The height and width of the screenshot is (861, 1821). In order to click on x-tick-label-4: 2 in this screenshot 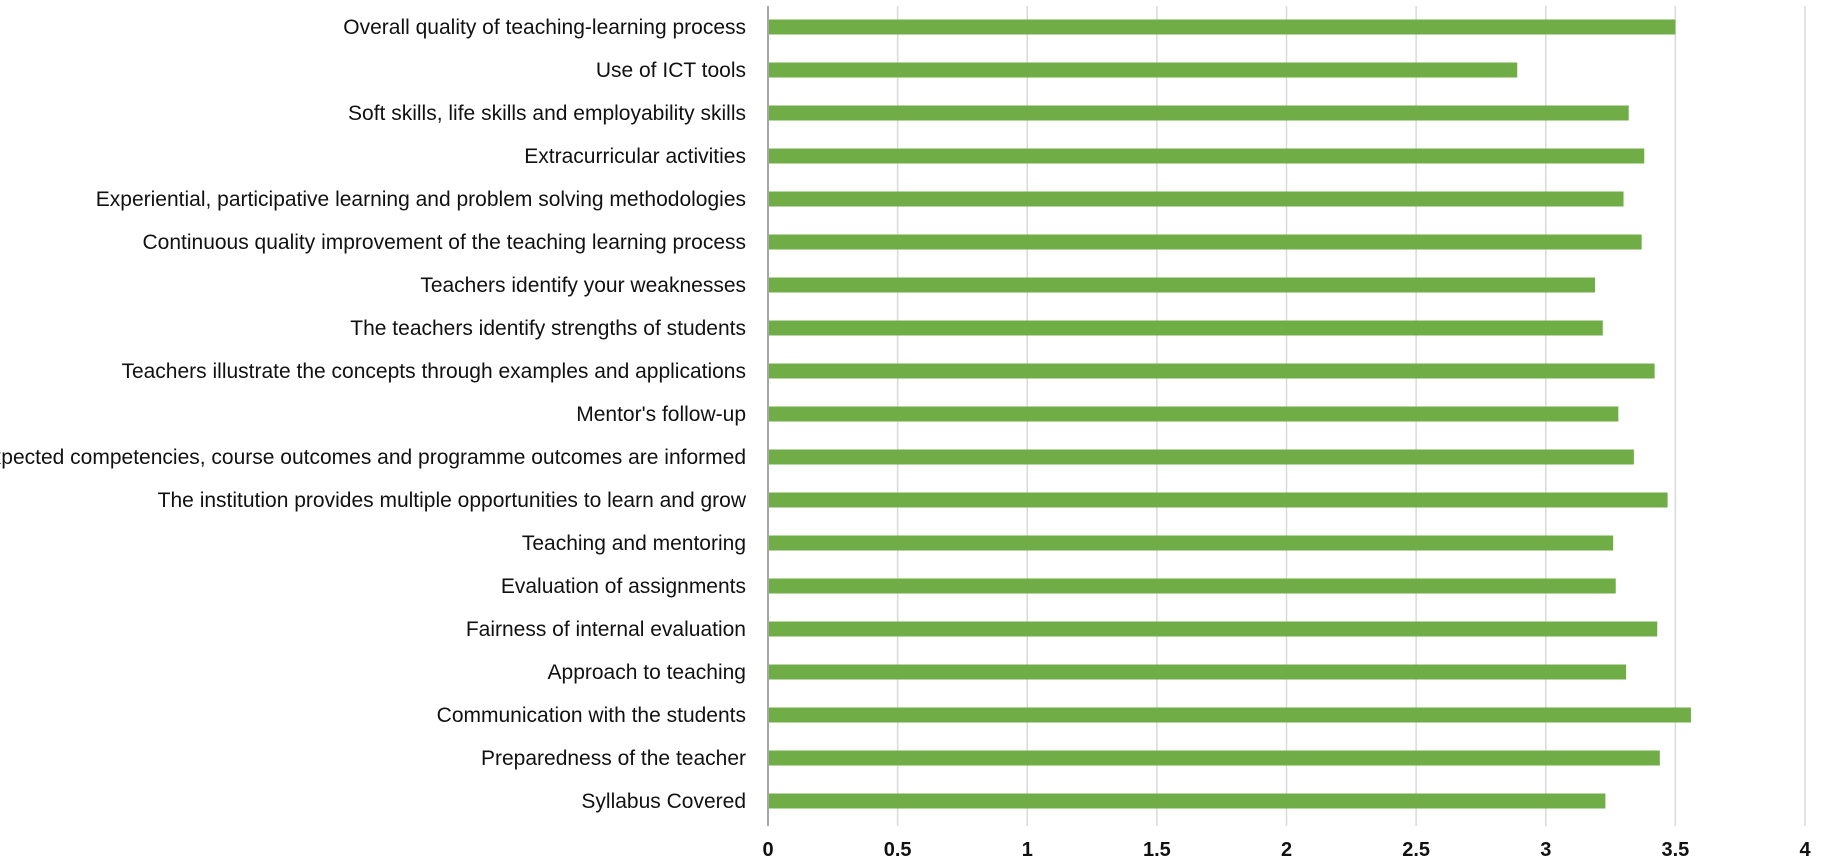, I will do `click(1286, 850)`.